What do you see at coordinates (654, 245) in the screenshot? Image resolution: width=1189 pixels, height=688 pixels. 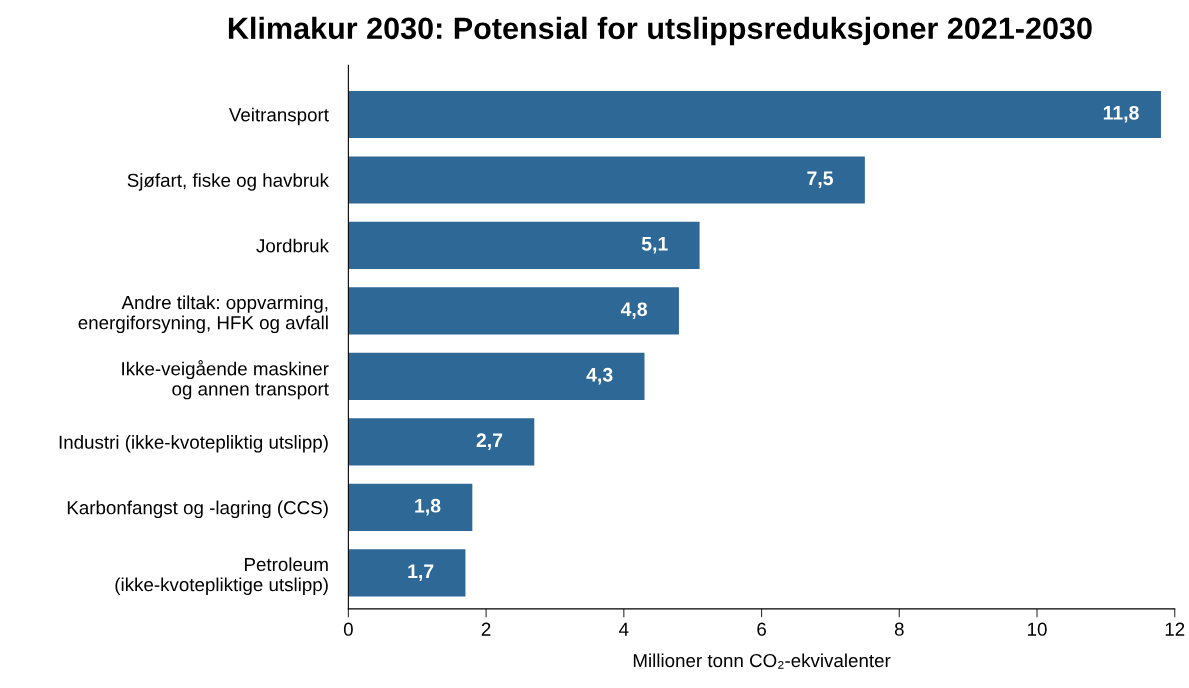 I see `data-label: 5,1` at bounding box center [654, 245].